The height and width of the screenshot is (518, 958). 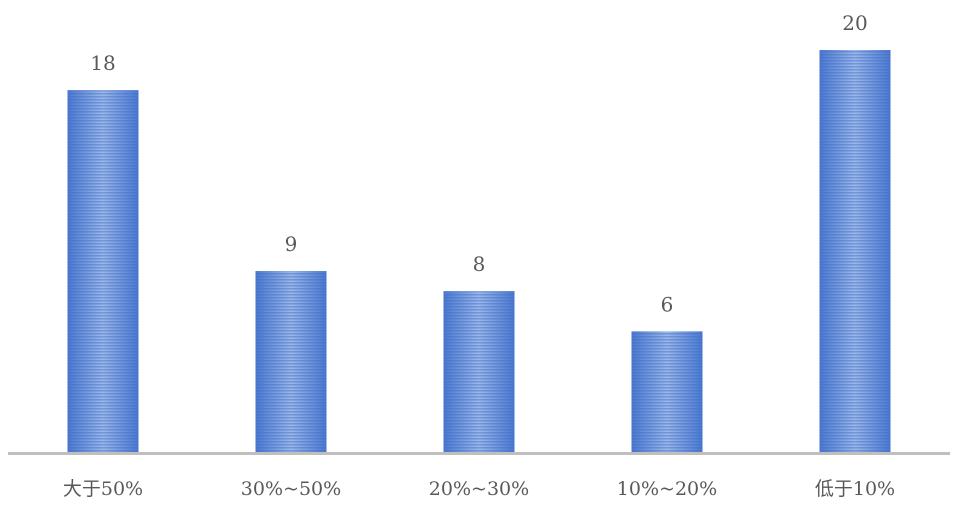 What do you see at coordinates (855, 489) in the screenshot?
I see `x-tick-label: 低于10%` at bounding box center [855, 489].